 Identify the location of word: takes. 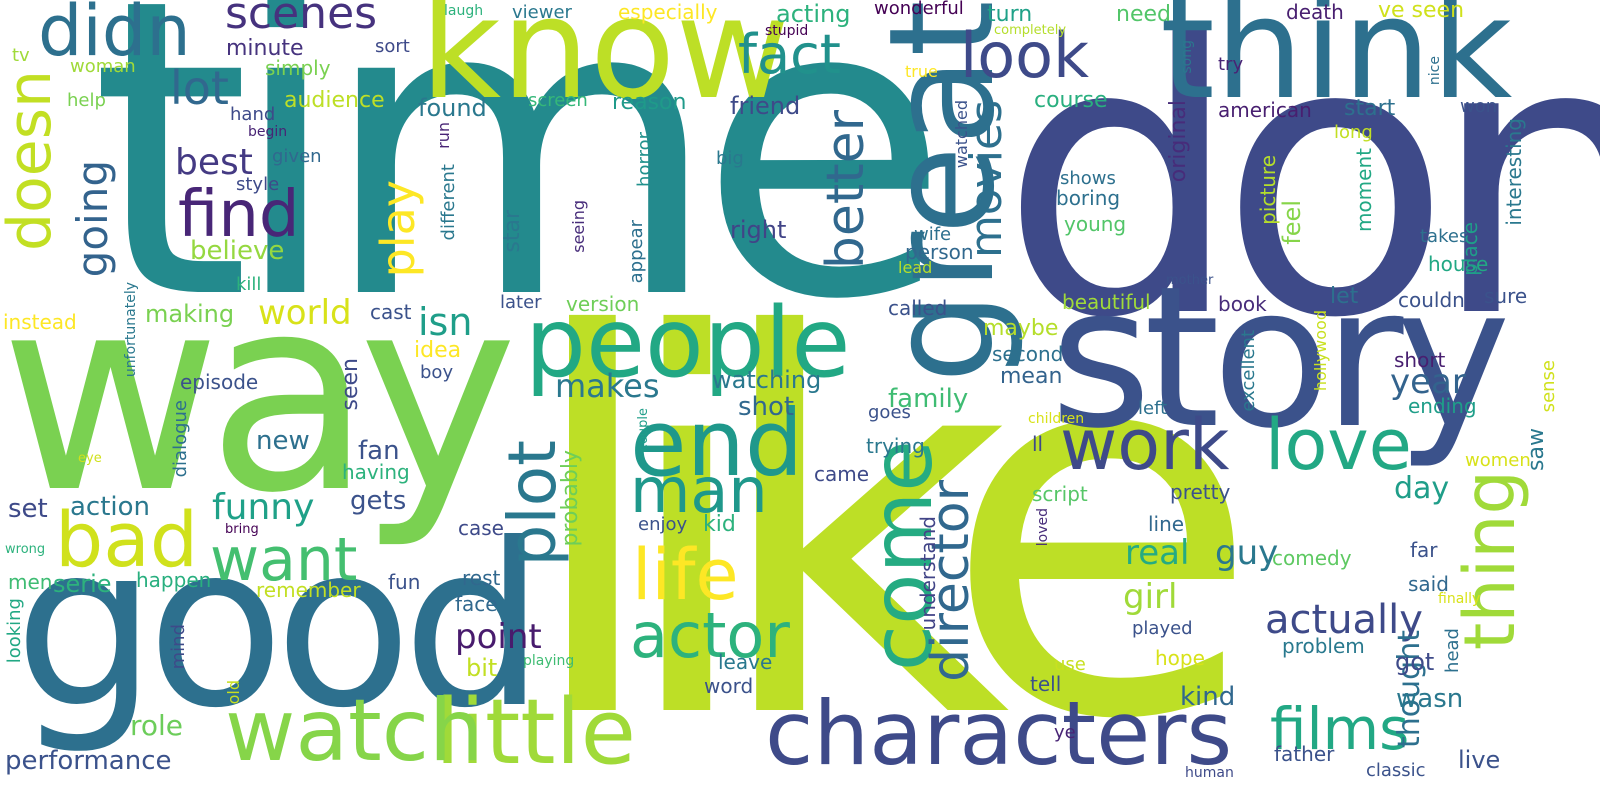
(1444, 236).